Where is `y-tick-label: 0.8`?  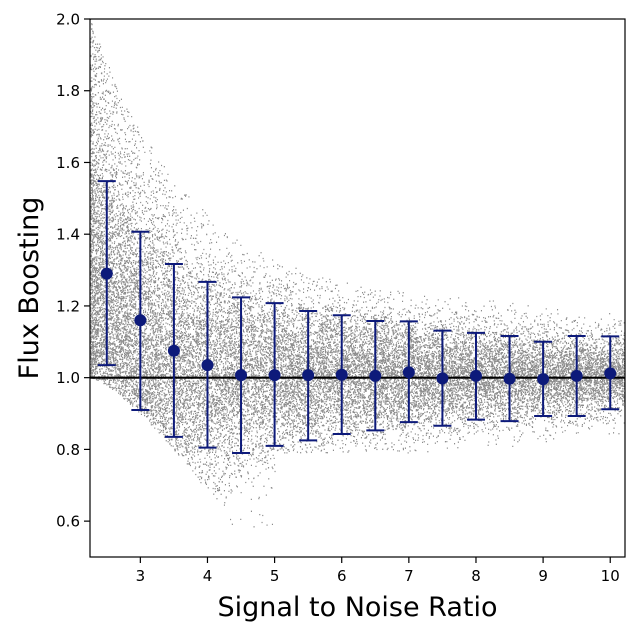 y-tick-label: 0.8 is located at coordinates (68, 450).